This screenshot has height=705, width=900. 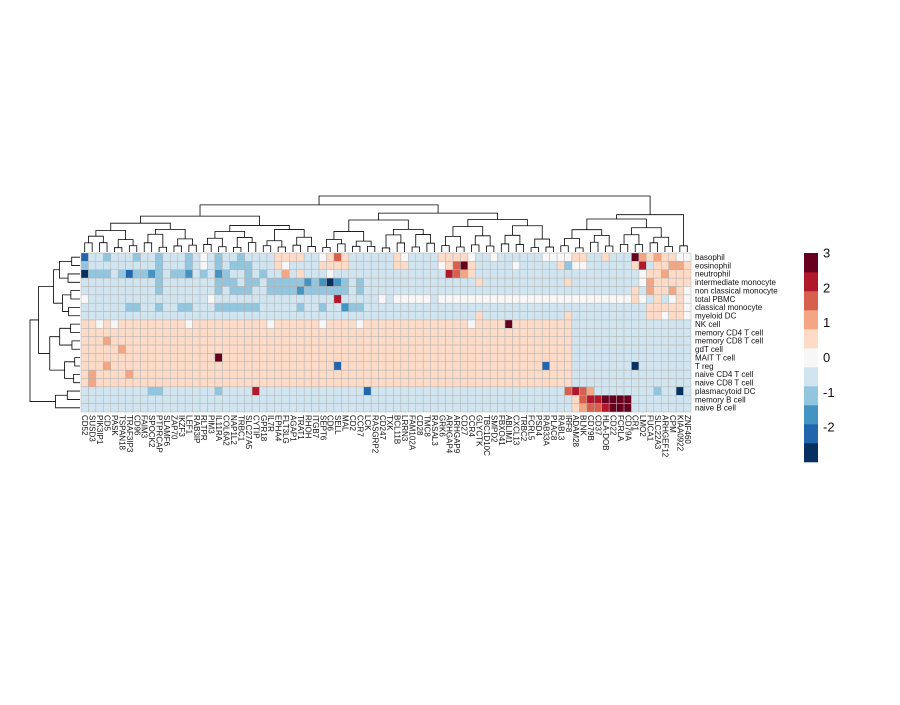 I want to click on column-label: CD79A, so click(x=627, y=428).